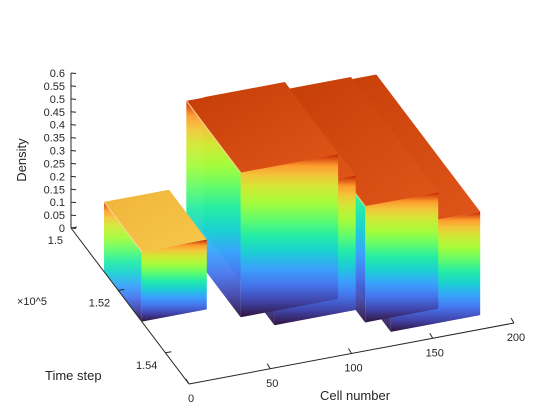  Describe the element at coordinates (57, 152) in the screenshot. I see `z-tick-label: 0.3` at that location.